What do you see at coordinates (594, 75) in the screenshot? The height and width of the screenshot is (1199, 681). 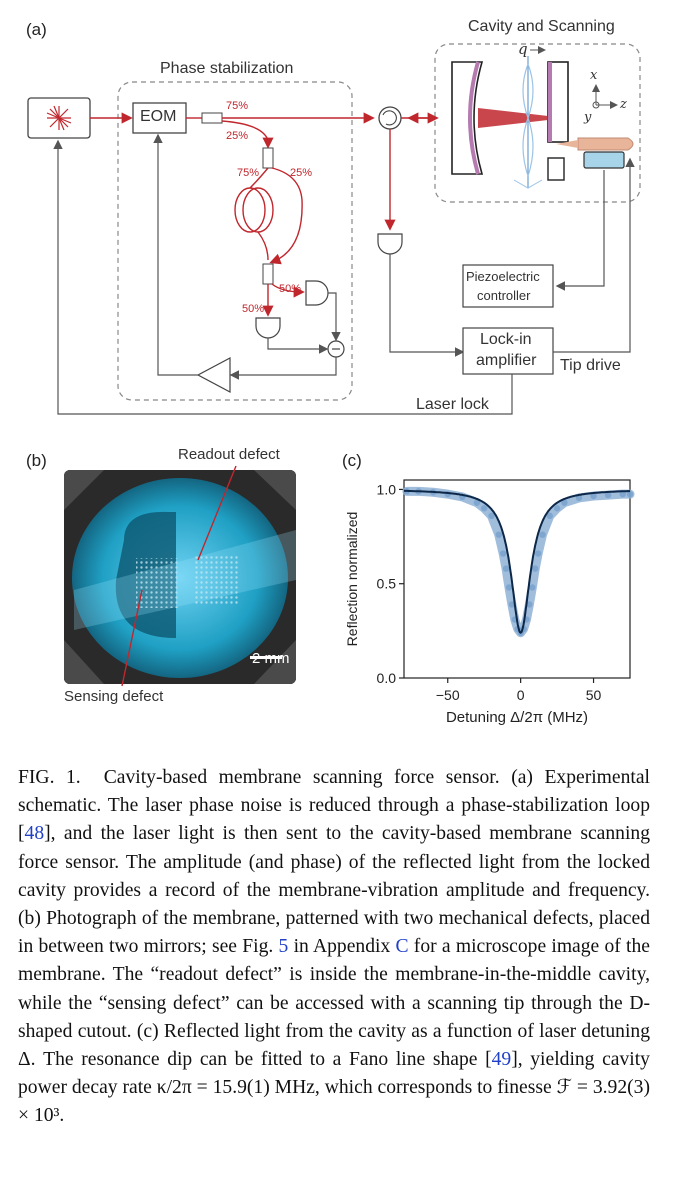 I see `axis-x-label: x` at bounding box center [594, 75].